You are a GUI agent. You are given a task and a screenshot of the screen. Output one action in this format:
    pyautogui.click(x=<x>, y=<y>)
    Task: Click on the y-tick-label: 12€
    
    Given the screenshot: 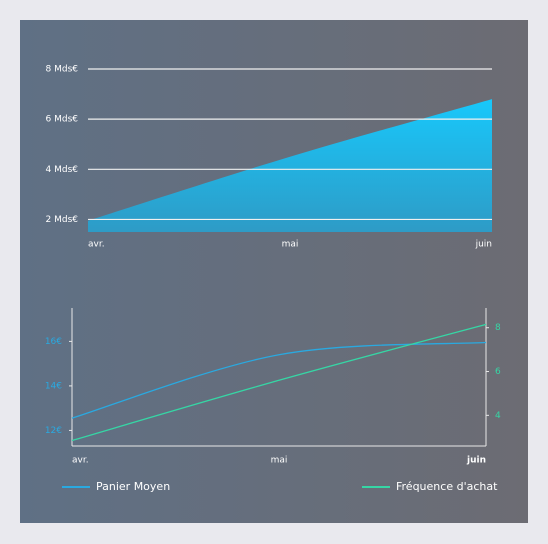 What is the action you would take?
    pyautogui.click(x=53, y=431)
    